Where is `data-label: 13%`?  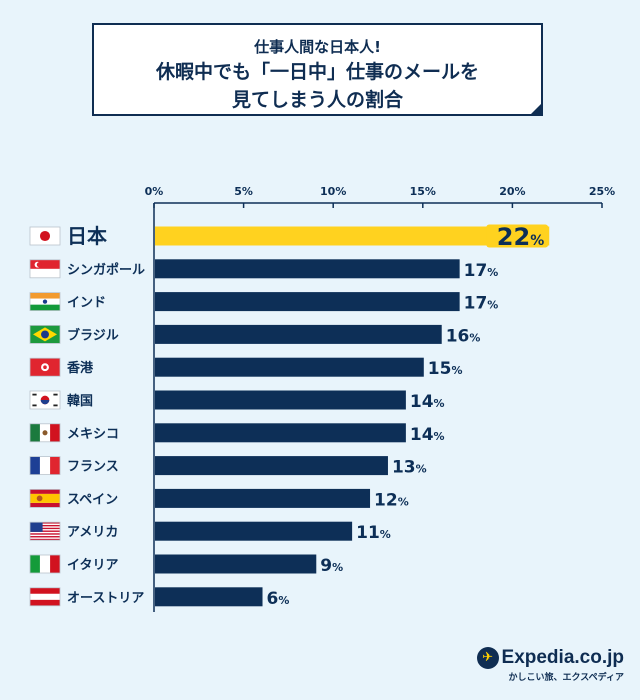
data-label: 13% is located at coordinates (409, 468).